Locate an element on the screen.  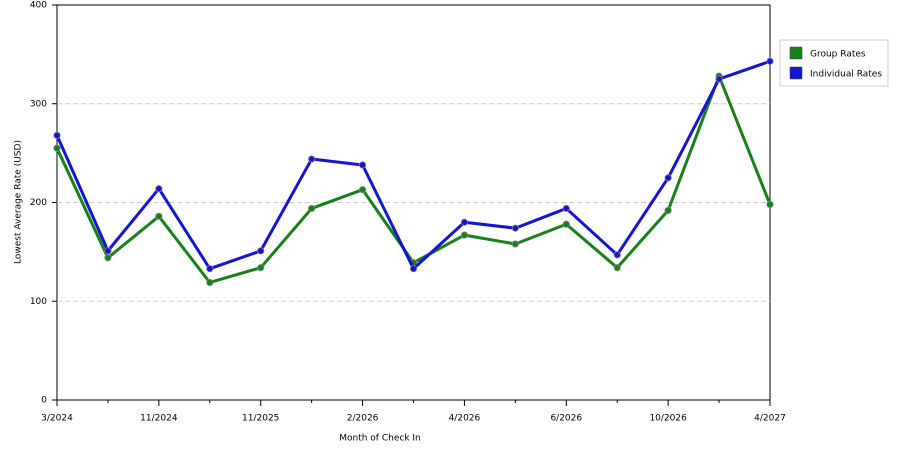
x-tick-label: 3/2024 is located at coordinates (57, 419).